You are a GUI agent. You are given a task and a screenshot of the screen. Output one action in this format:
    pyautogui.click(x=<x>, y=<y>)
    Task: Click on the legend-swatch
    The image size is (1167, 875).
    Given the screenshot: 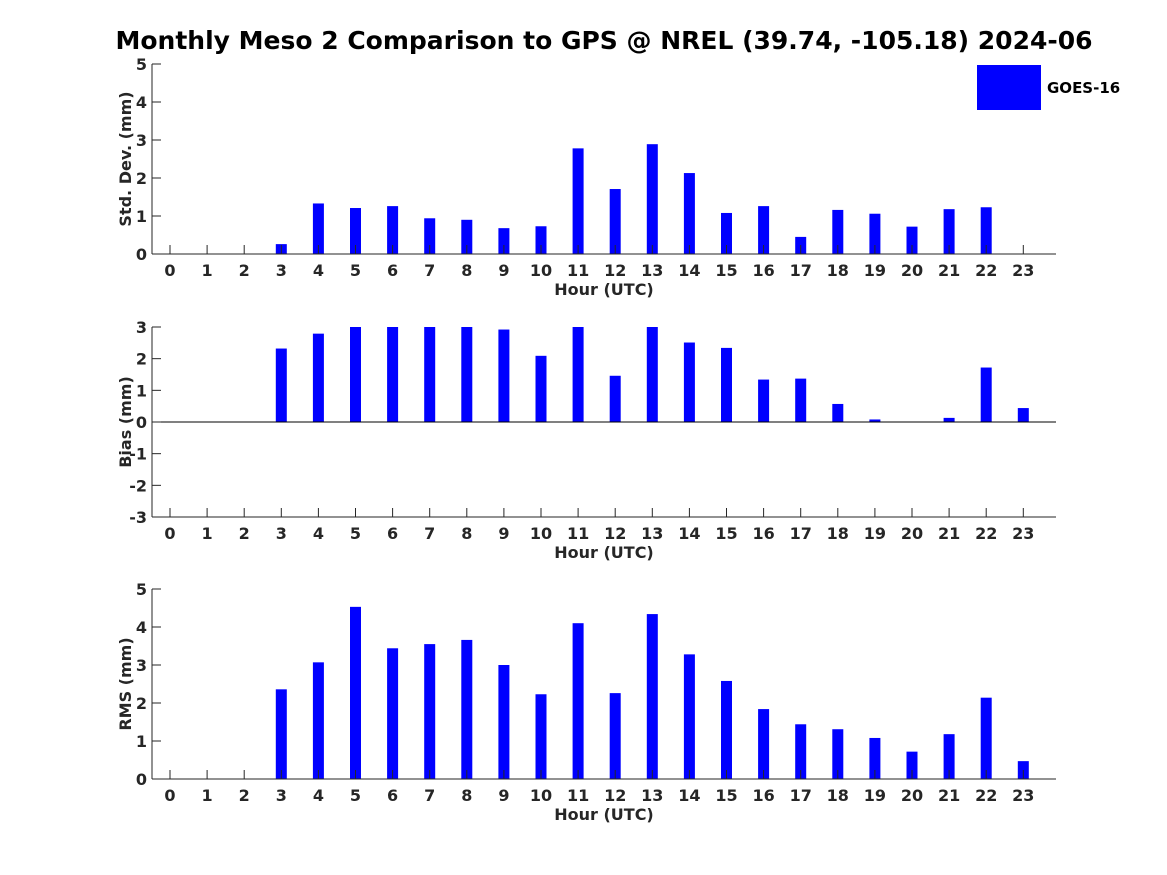 What is the action you would take?
    pyautogui.click(x=1009, y=87)
    